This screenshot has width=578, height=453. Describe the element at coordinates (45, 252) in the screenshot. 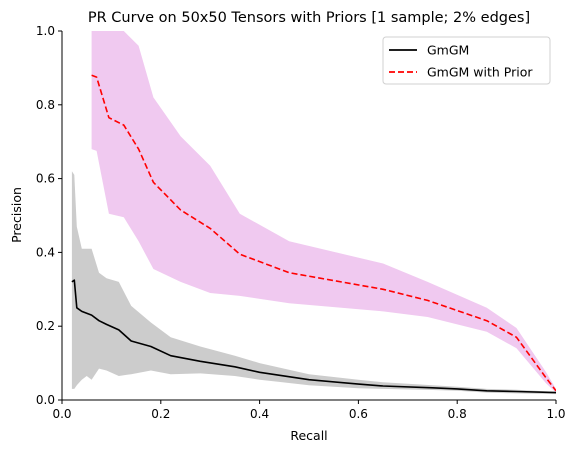

I see `y-tick-label: 0.4` at that location.